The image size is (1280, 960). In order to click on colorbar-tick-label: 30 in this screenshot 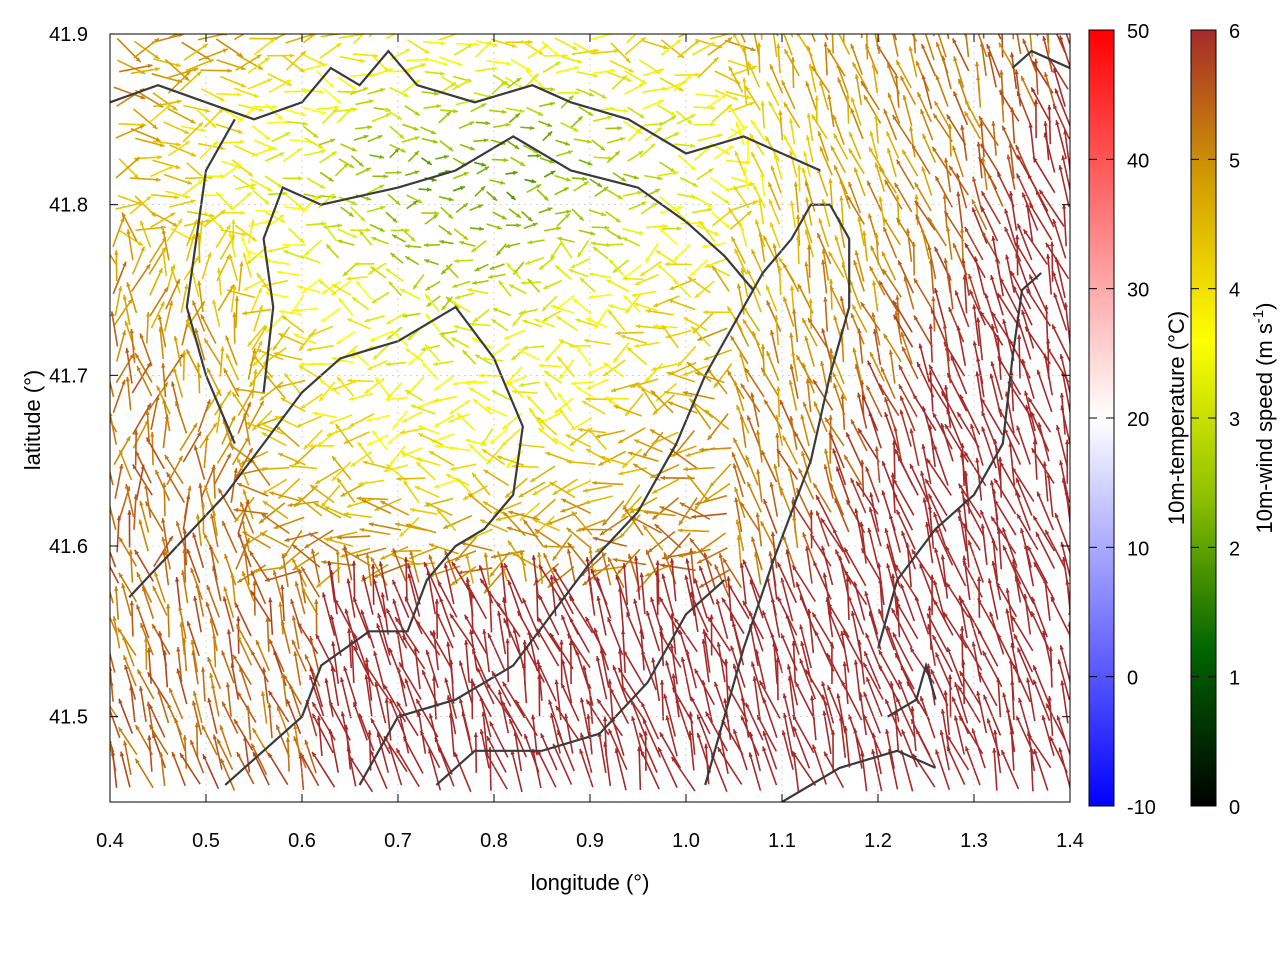, I will do `click(1138, 291)`.